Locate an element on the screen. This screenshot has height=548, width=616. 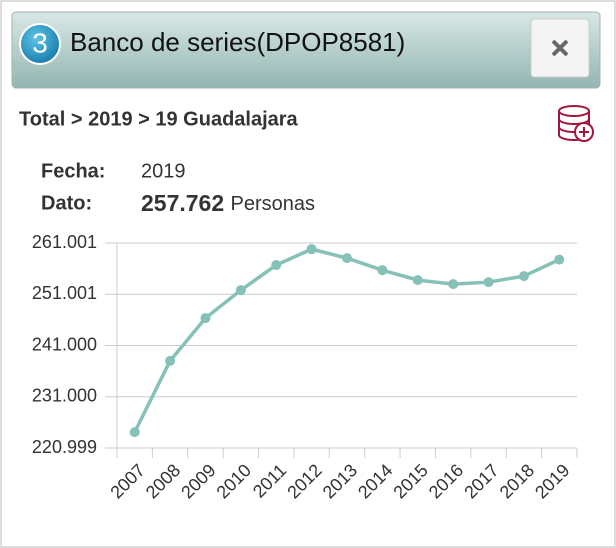
y-tick-label: 220.999 is located at coordinates (64, 447).